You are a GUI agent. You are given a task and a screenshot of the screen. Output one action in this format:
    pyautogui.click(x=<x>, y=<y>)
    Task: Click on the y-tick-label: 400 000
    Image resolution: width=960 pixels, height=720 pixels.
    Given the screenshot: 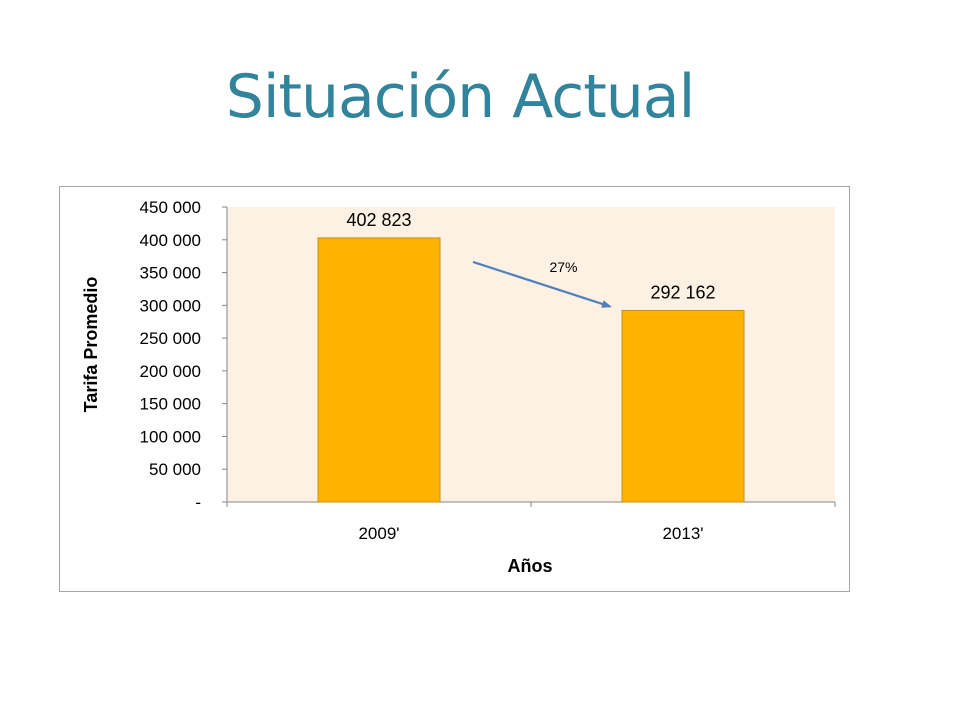 What is the action you would take?
    pyautogui.click(x=170, y=240)
    